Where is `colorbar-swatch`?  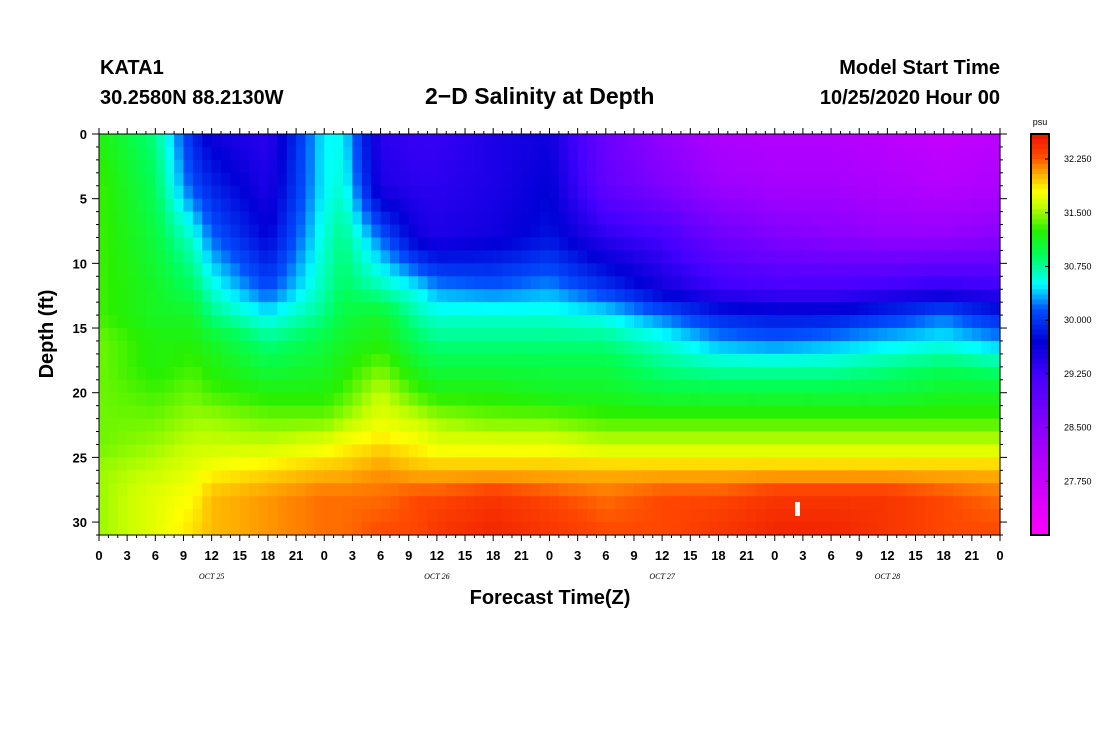
colorbar-swatch is located at coordinates (1040, 297).